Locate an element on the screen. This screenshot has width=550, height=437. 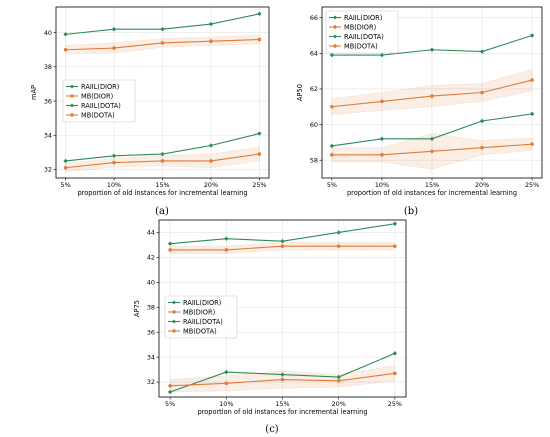
x-tick-label: 25% is located at coordinates (259, 185).